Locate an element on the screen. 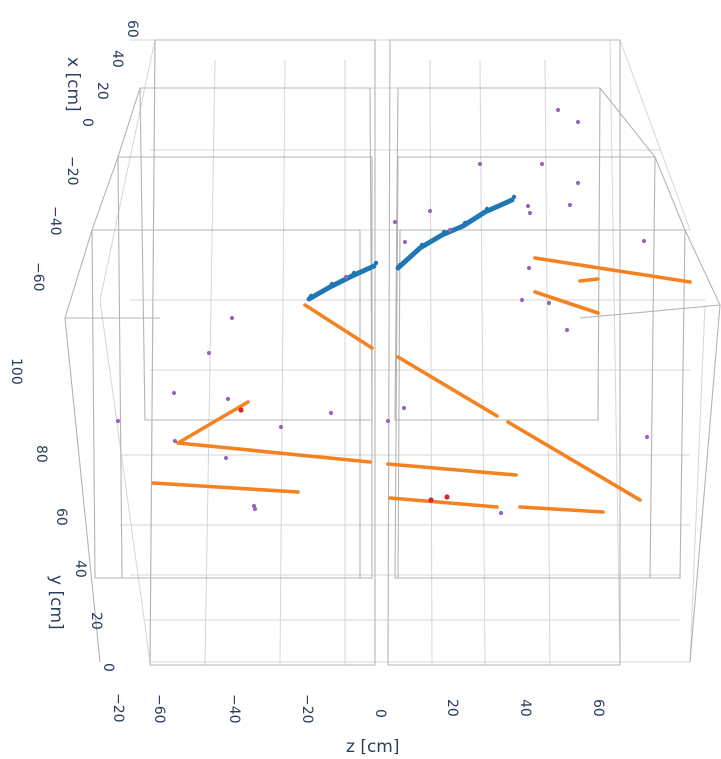 The width and height of the screenshot is (721, 759). x-tick-label: 60 is located at coordinates (132, 29).